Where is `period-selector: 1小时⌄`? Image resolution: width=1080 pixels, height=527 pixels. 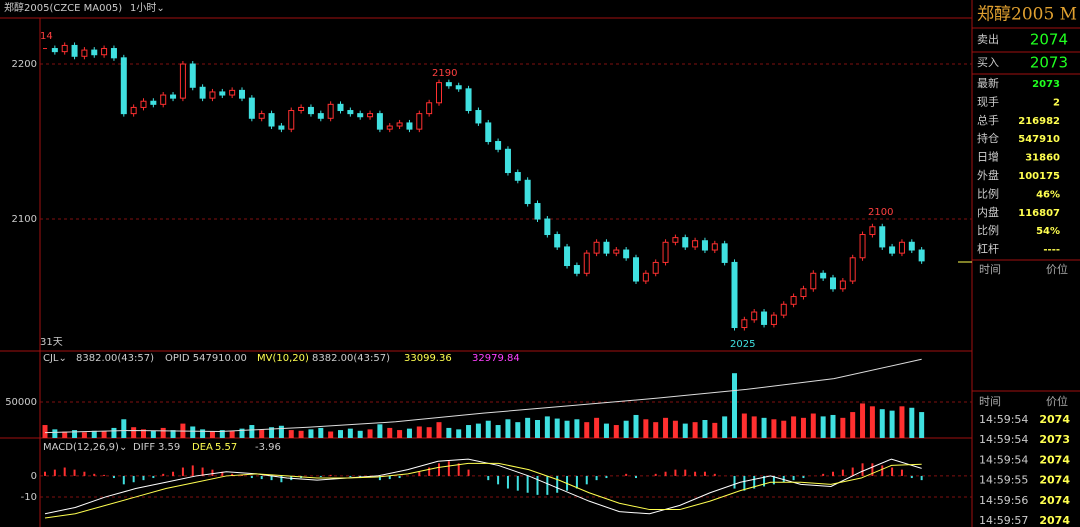 period-selector: 1小时⌄ is located at coordinates (147, 8).